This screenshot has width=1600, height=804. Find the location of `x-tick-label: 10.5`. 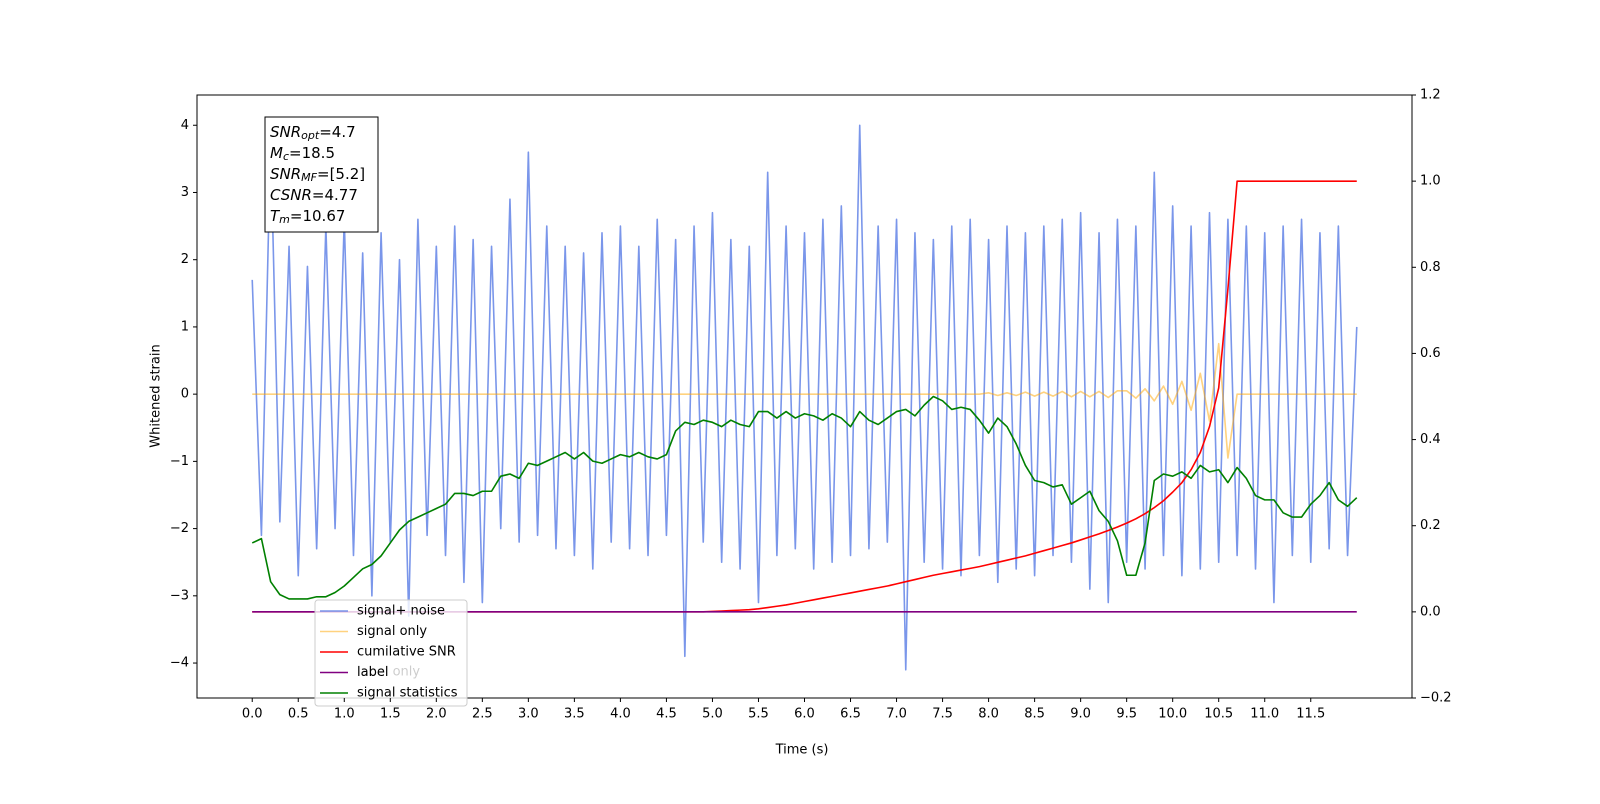

x-tick-label: 10.5 is located at coordinates (1218, 714).